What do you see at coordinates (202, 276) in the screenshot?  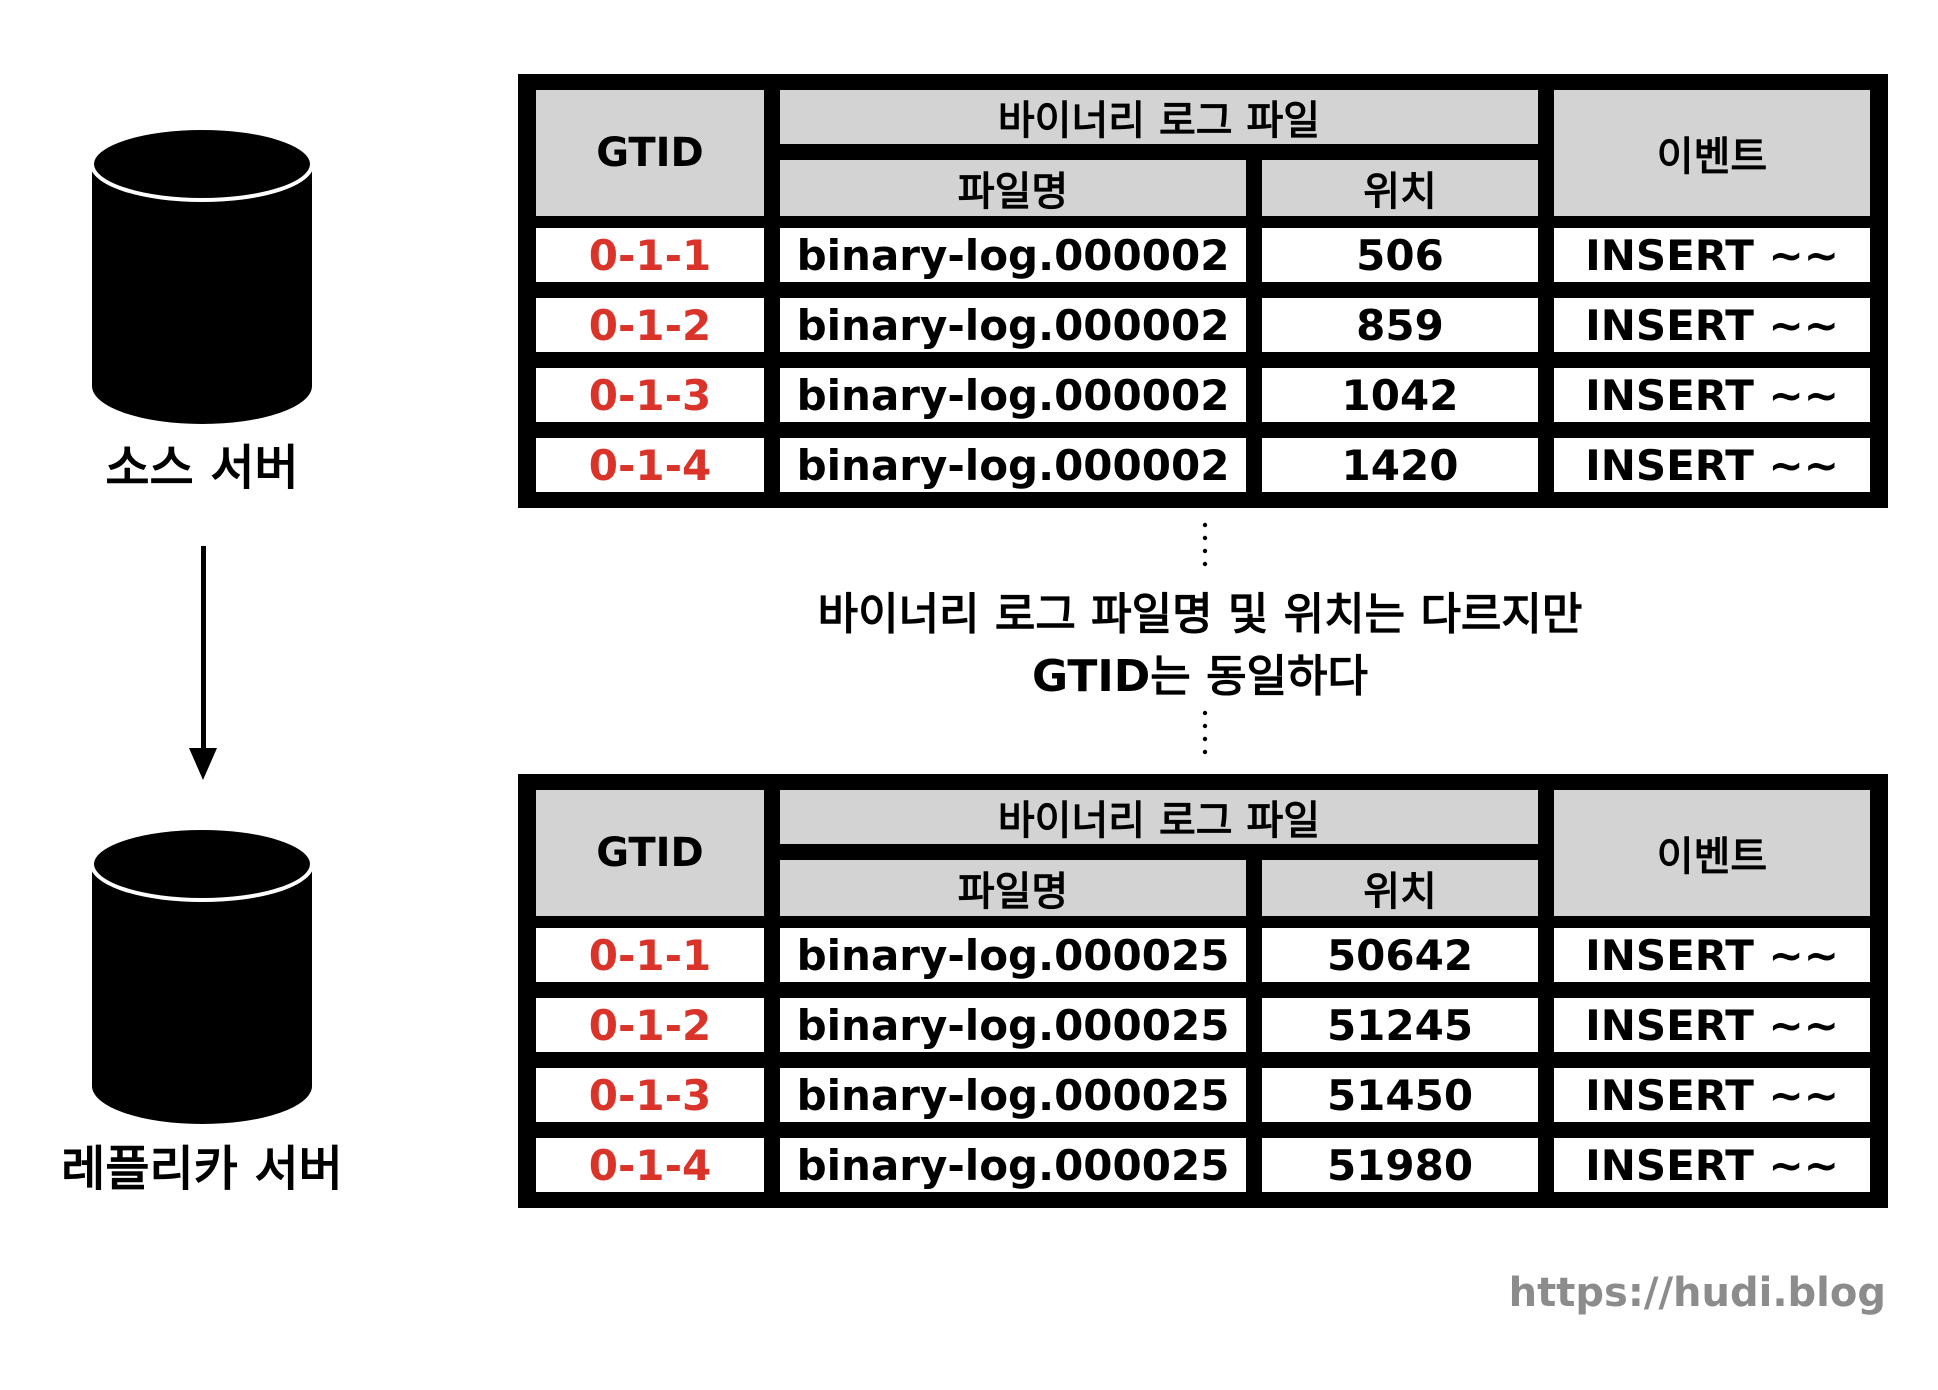 I see `source-database-icon` at bounding box center [202, 276].